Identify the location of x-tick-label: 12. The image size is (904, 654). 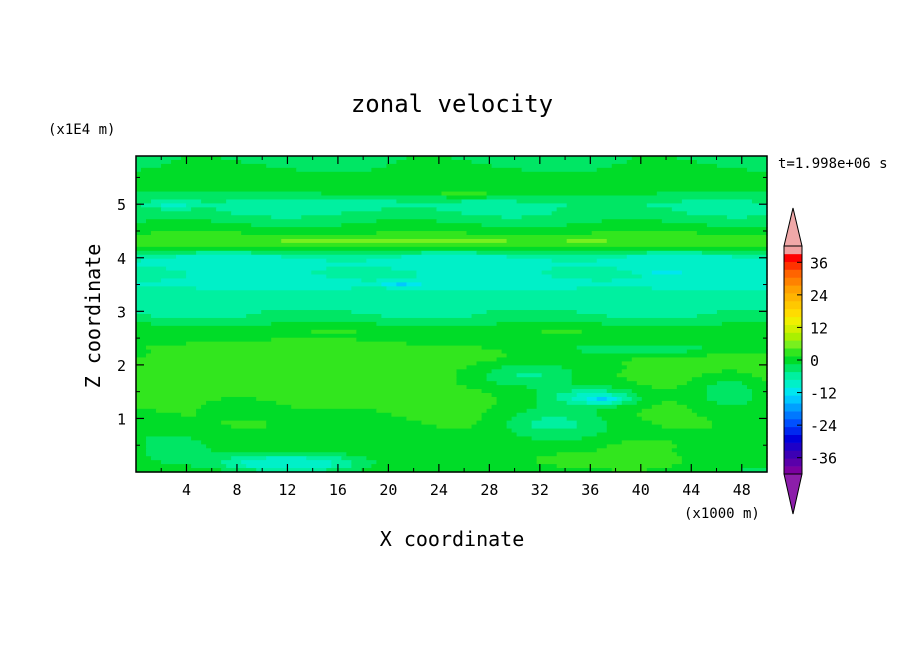
(287, 490).